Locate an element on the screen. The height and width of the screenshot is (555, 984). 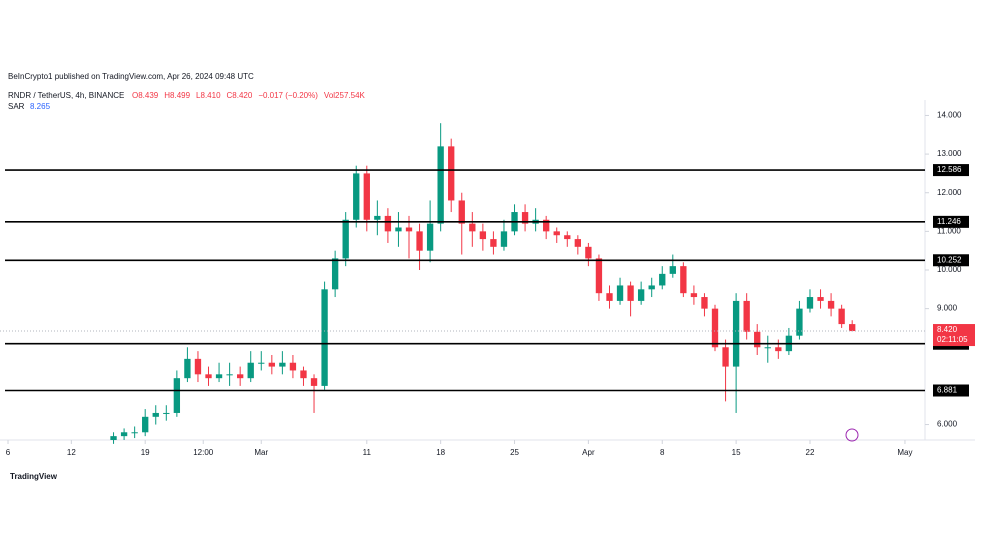
y-tick-label: 12.000 is located at coordinates (949, 192).